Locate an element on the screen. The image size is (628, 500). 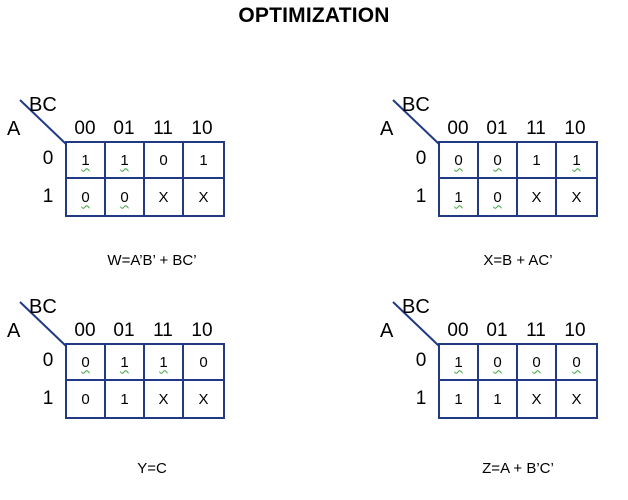
kmap-grid: 1 1 0 1 0 0 X X is located at coordinates (145, 179).